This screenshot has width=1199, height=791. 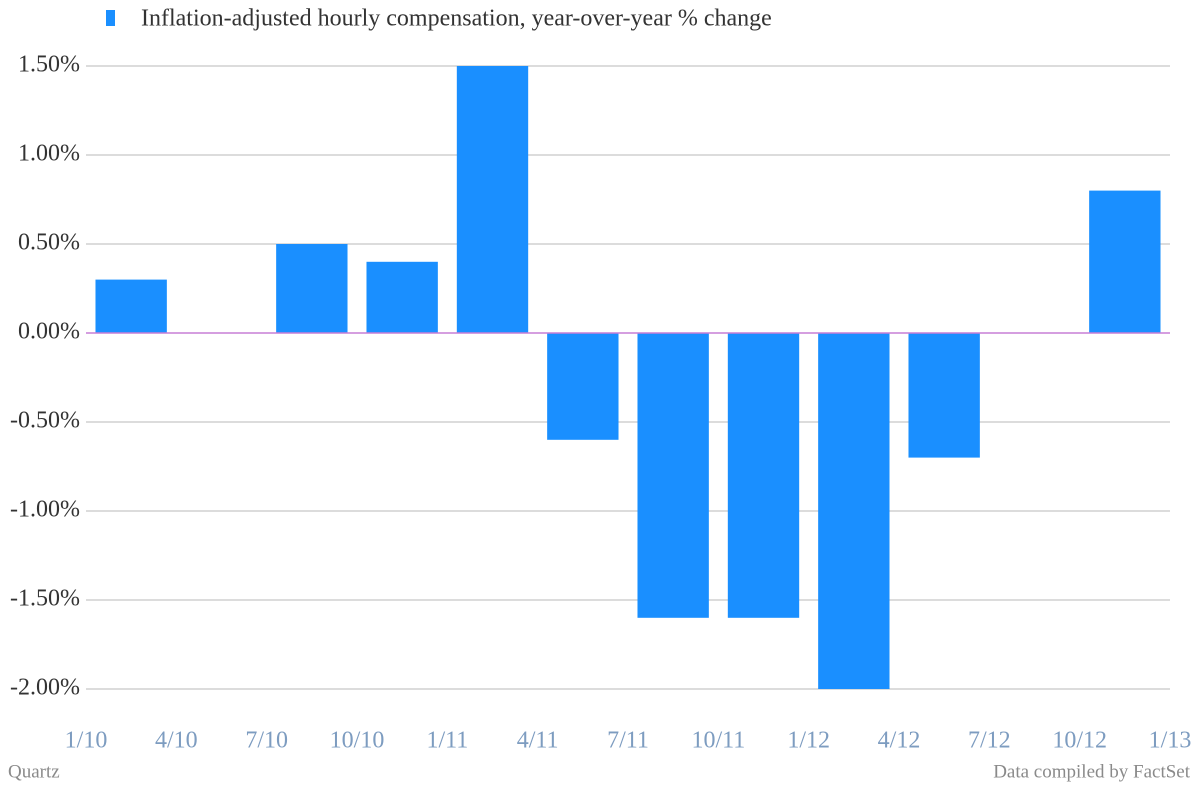 What do you see at coordinates (718, 741) in the screenshot?
I see `x-tick-label: 10/11` at bounding box center [718, 741].